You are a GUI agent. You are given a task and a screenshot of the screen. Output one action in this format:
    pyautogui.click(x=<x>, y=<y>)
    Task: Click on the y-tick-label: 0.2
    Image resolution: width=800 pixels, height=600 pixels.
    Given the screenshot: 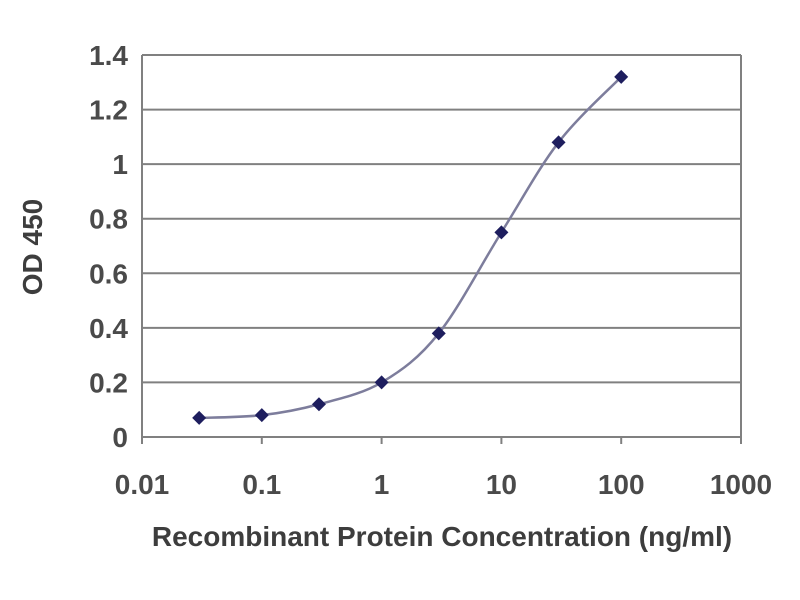 What is the action you would take?
    pyautogui.click(x=108, y=382)
    